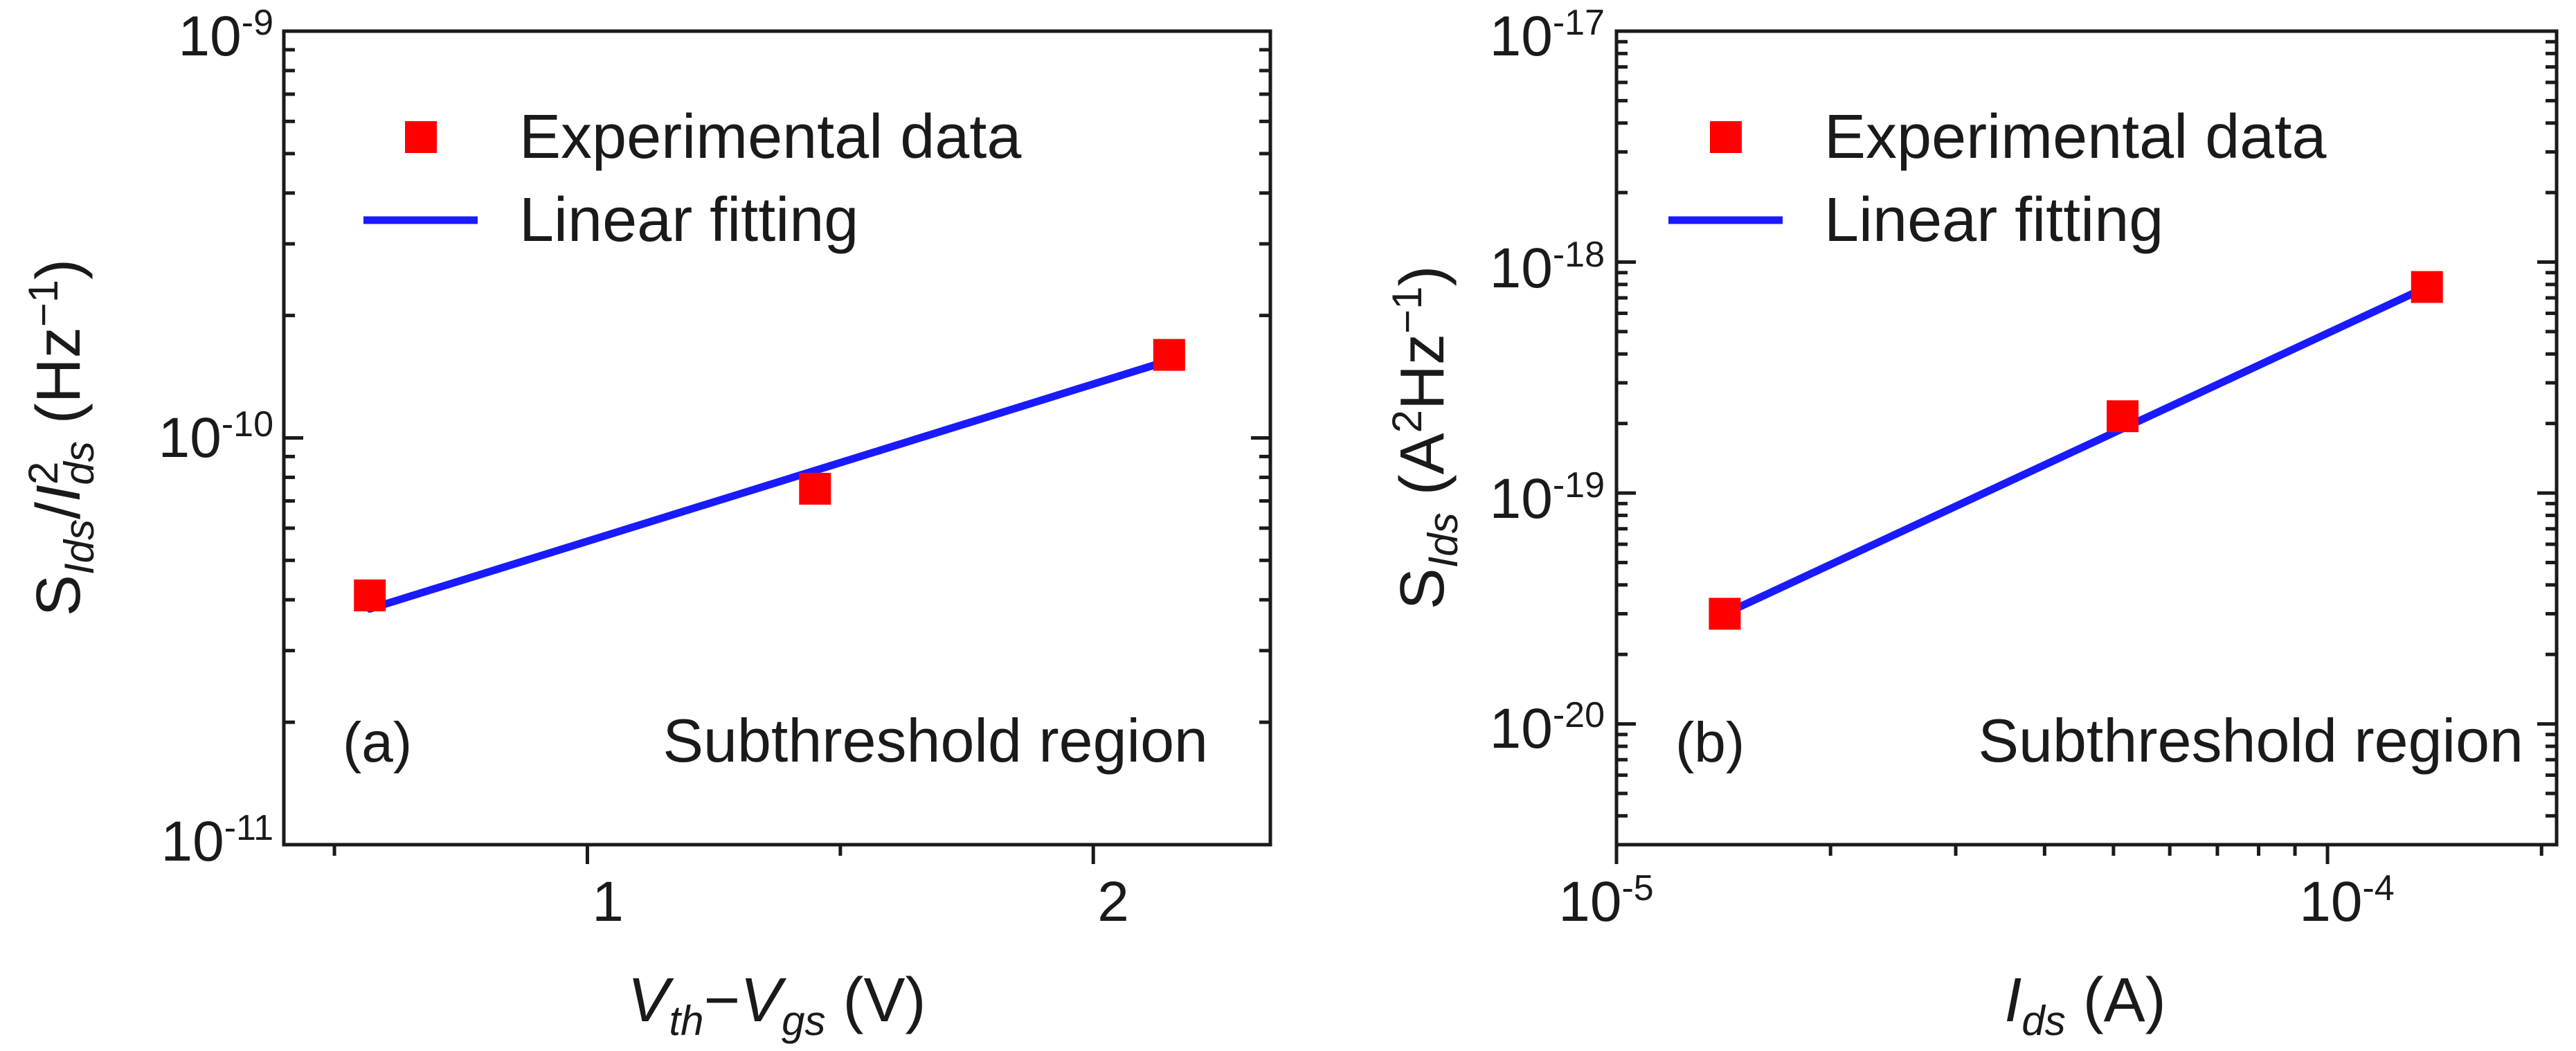 This screenshot has width=2576, height=1051. What do you see at coordinates (776, 1005) in the screenshot?
I see `panel-a-x-axis-title: Vth−Vgs (V)` at bounding box center [776, 1005].